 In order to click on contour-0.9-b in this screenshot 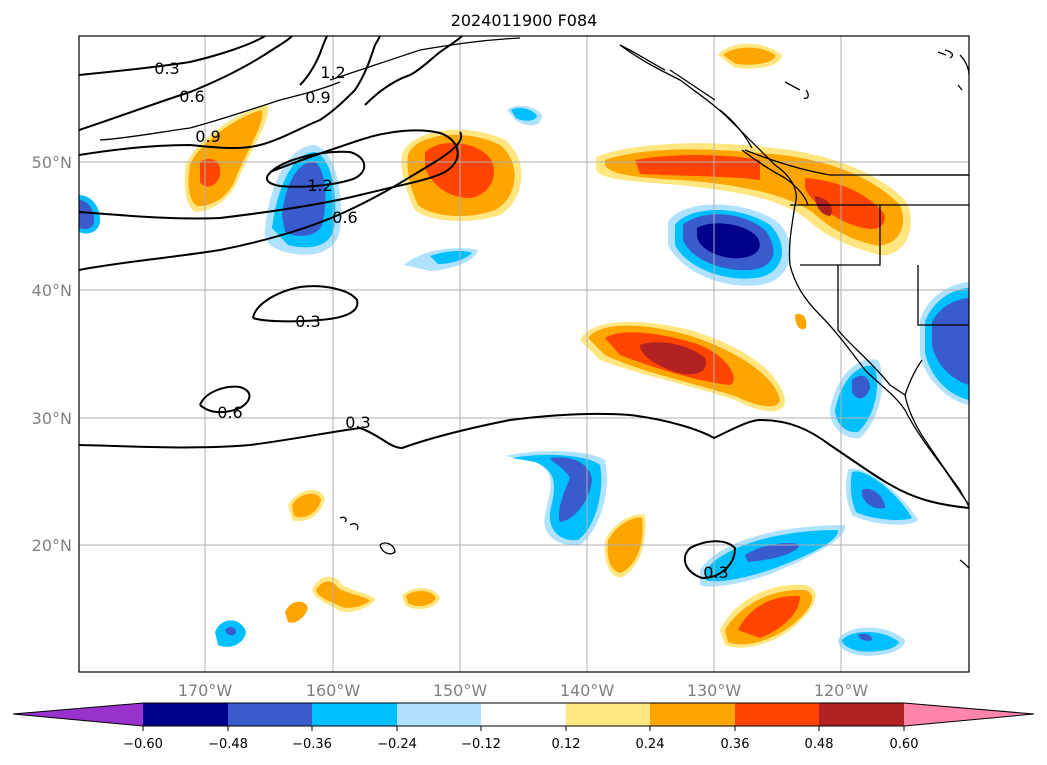, I will do `click(413, 71)`.